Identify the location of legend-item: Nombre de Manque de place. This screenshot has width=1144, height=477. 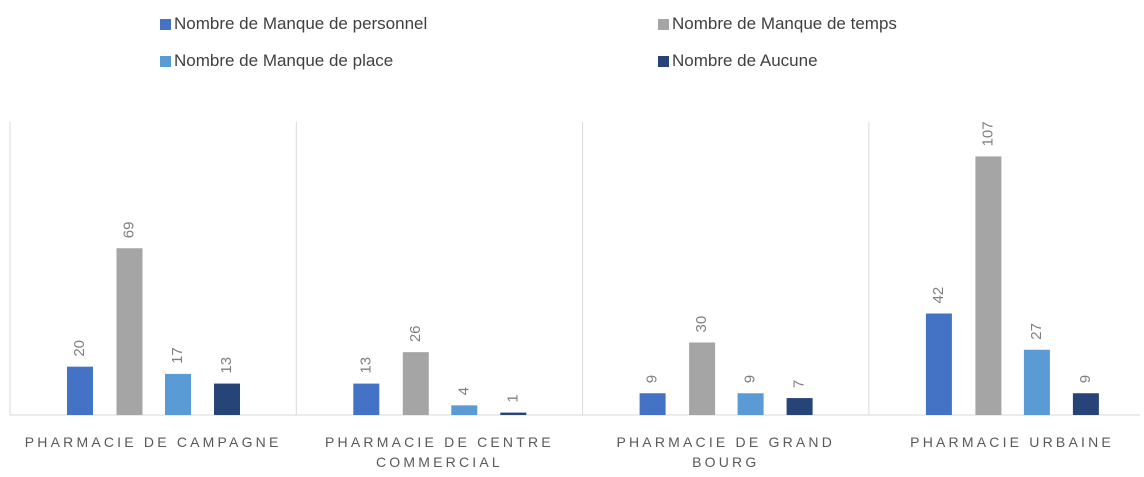
(276, 61).